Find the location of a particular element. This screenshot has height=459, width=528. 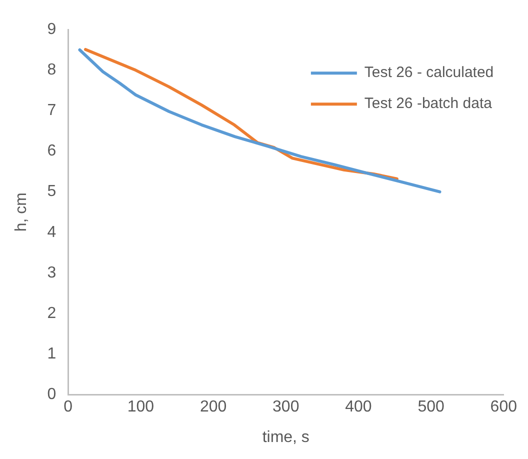

y-tick-label: 5 is located at coordinates (51, 191).